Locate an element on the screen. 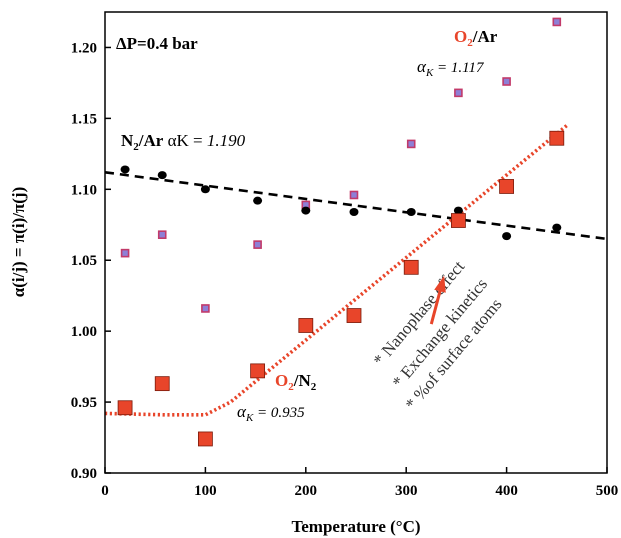  n2-ar-n: N is located at coordinates (127, 140).